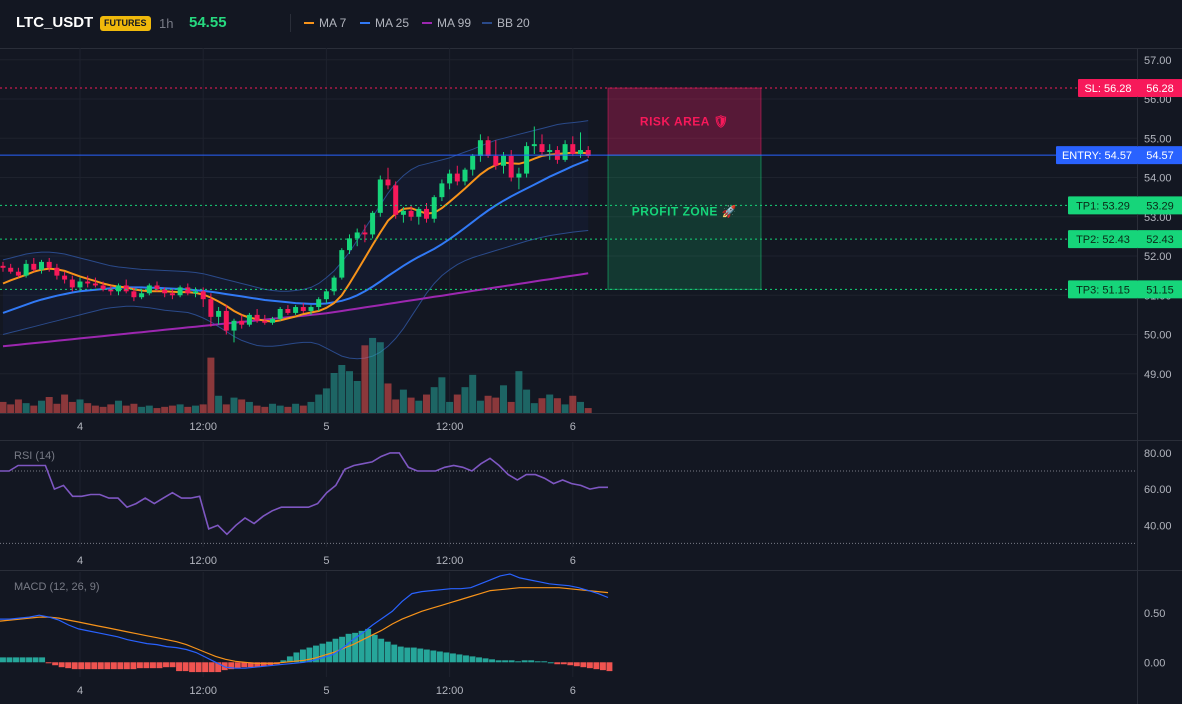 This screenshot has height=704, width=1182. I want to click on legend-ma25-label: MA 25, so click(392, 23).